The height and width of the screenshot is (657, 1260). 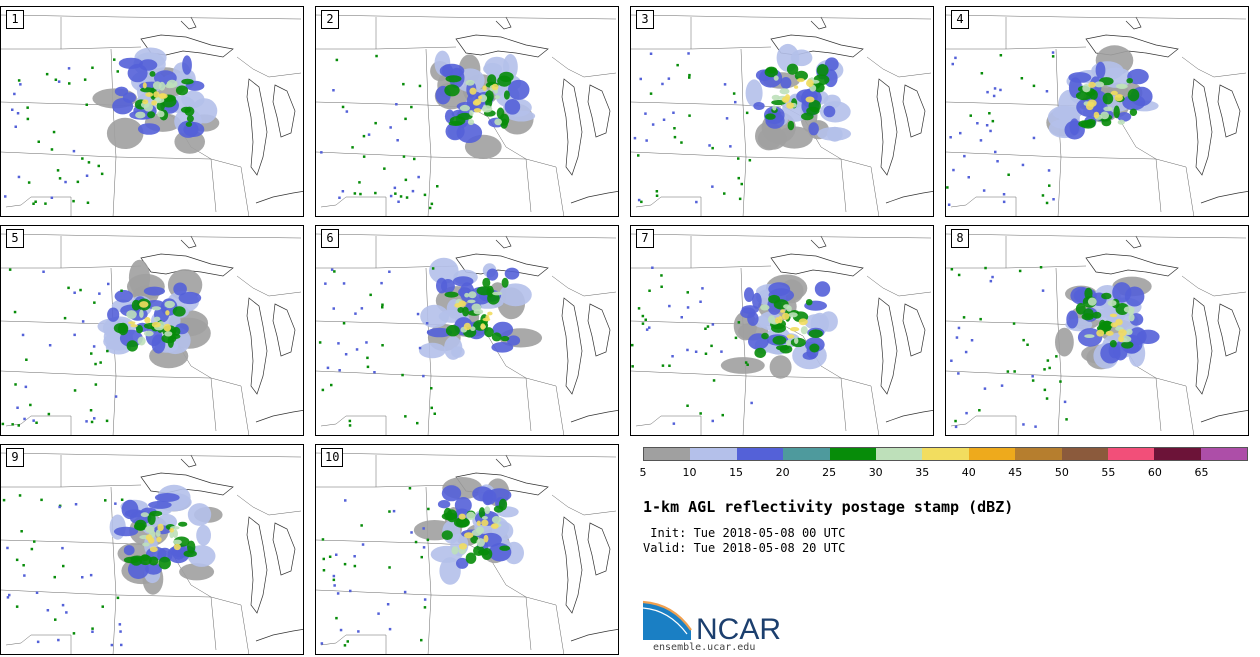 I want to click on reflectivity-map, so click(x=152, y=334).